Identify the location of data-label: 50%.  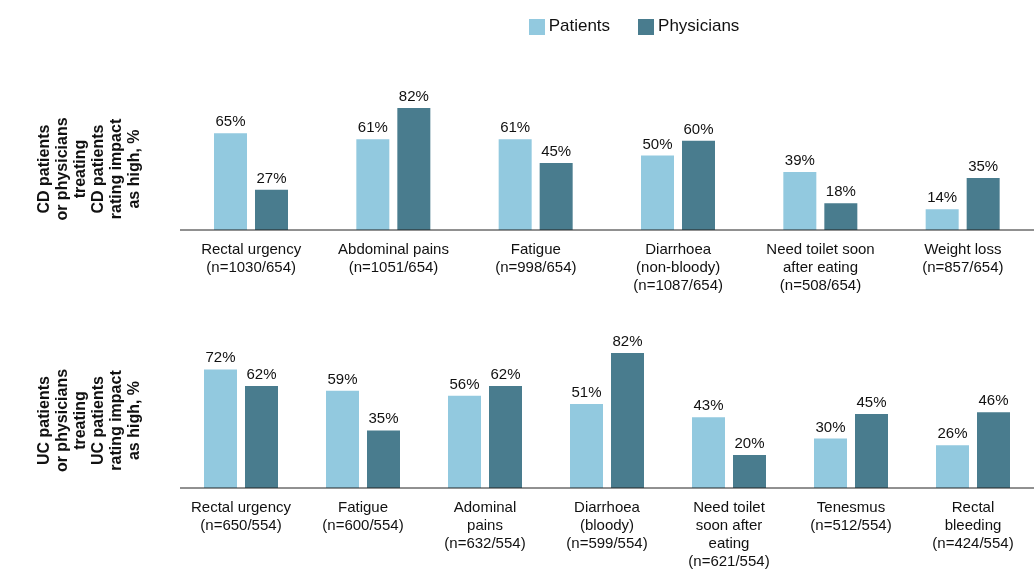
(657, 143).